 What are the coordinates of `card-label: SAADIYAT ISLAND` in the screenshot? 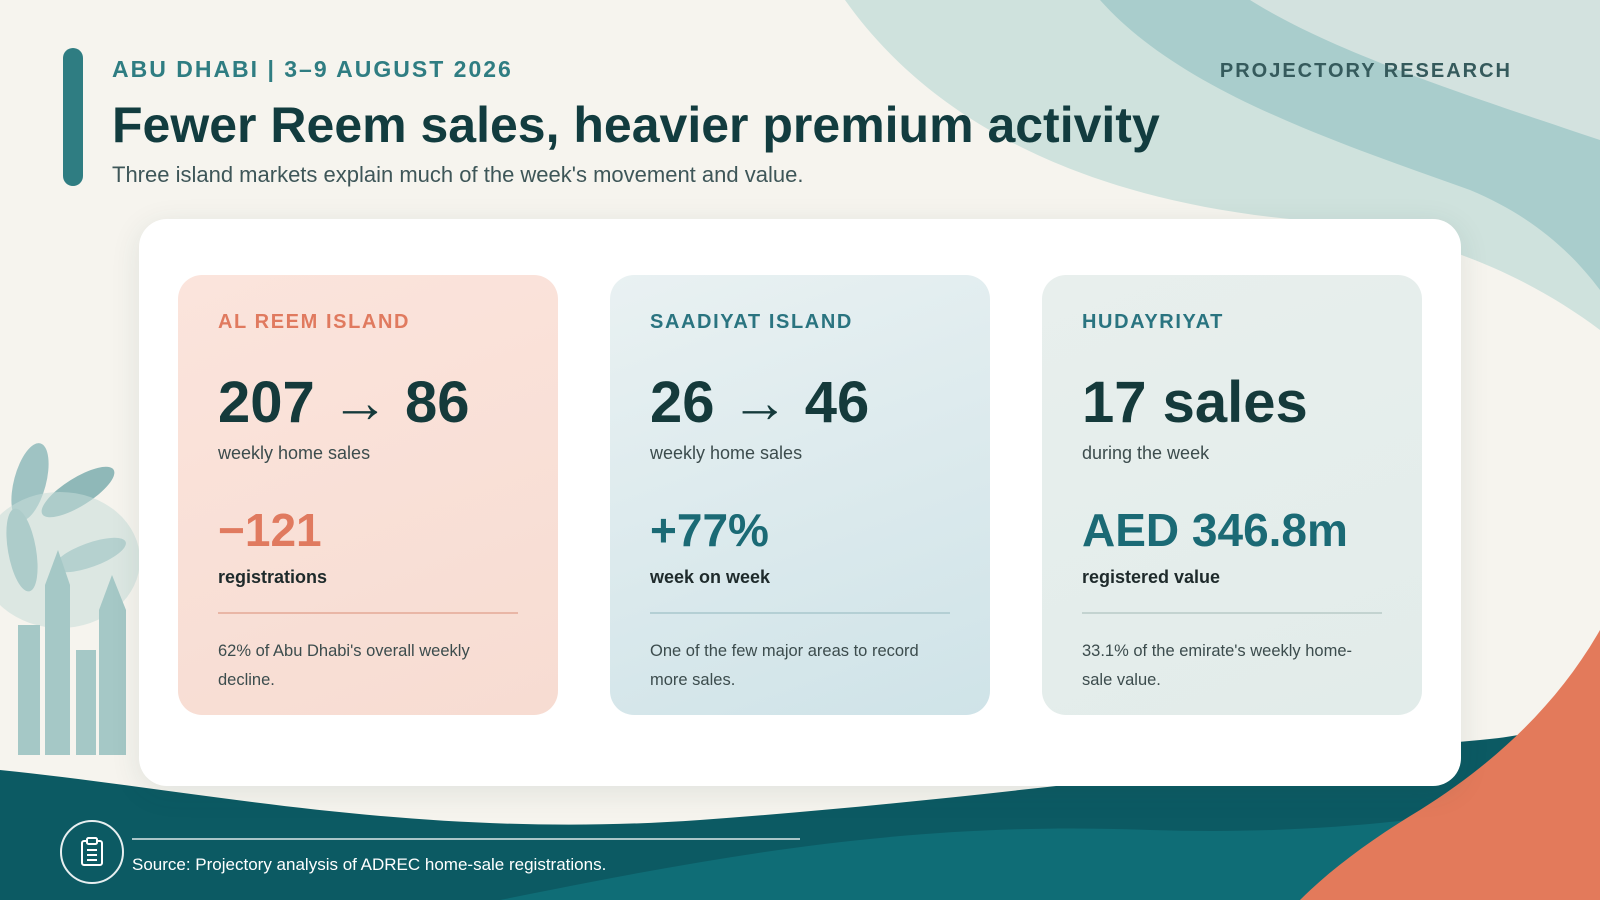 It's located at (751, 322).